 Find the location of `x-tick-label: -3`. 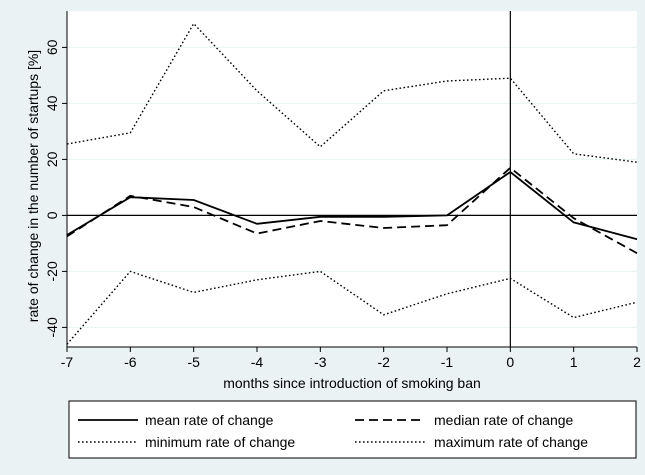

x-tick-label: -3 is located at coordinates (320, 362).